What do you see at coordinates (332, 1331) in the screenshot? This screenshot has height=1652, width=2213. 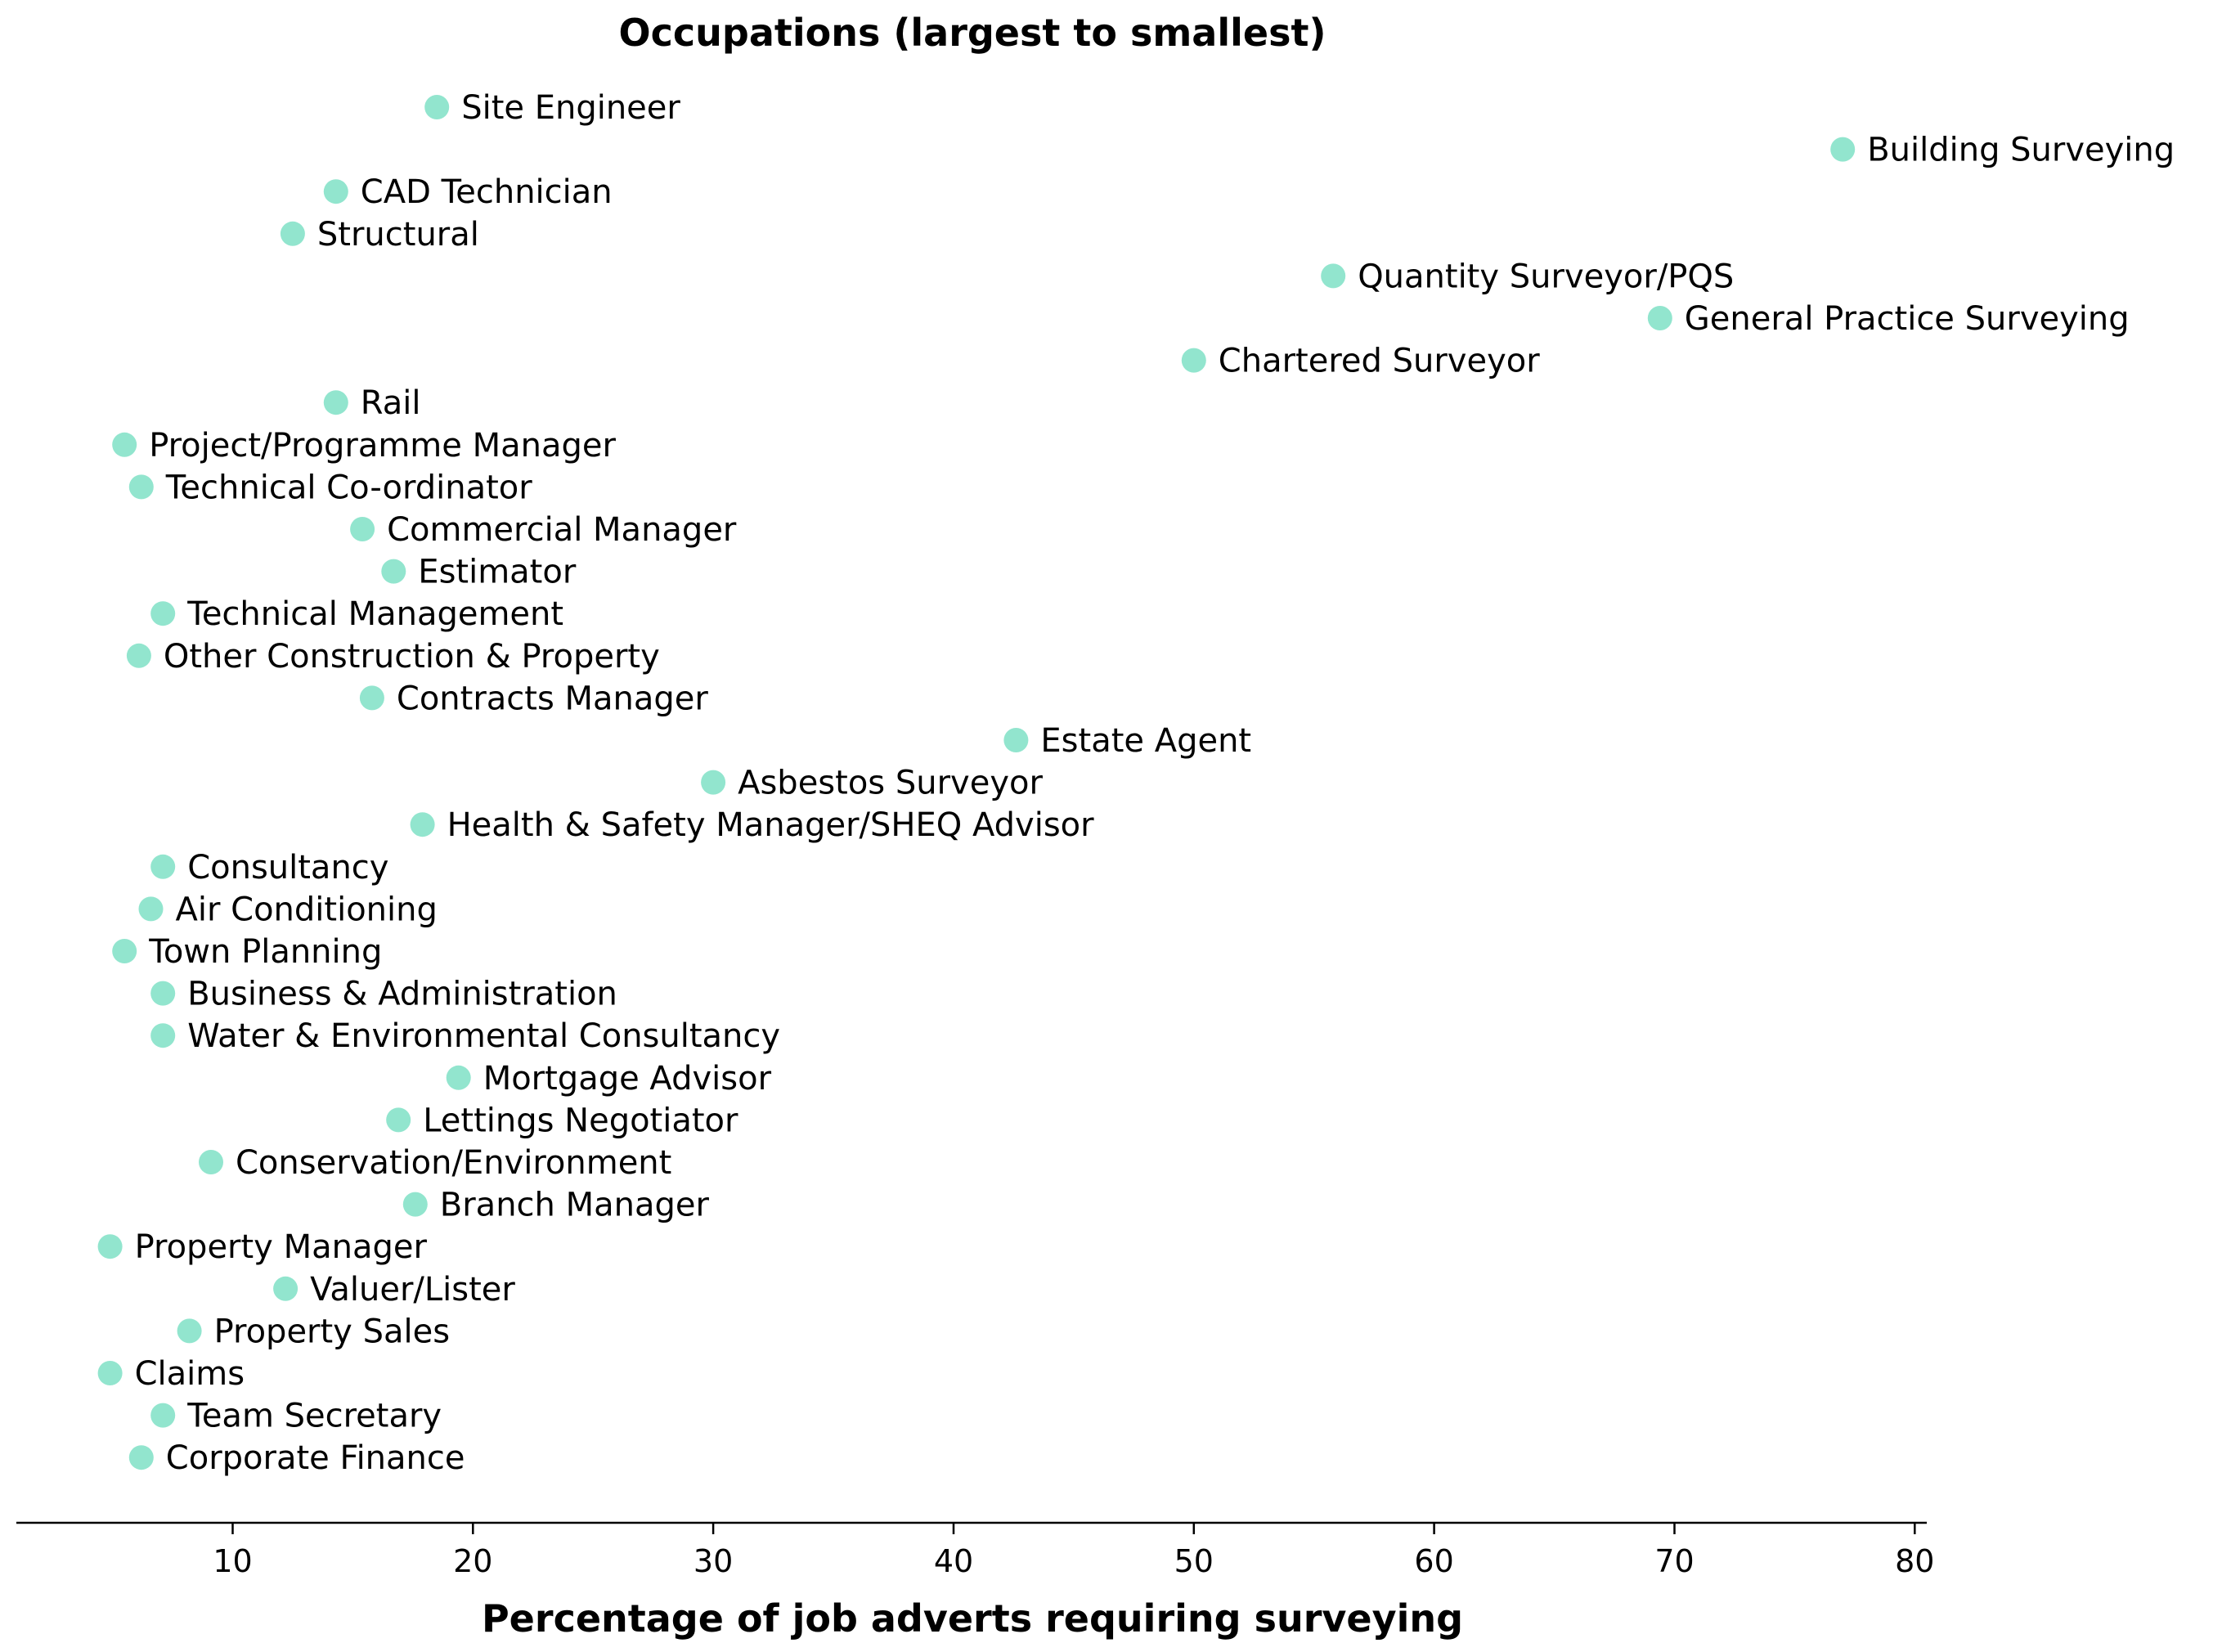 I see `data-point-label: Property Sales` at bounding box center [332, 1331].